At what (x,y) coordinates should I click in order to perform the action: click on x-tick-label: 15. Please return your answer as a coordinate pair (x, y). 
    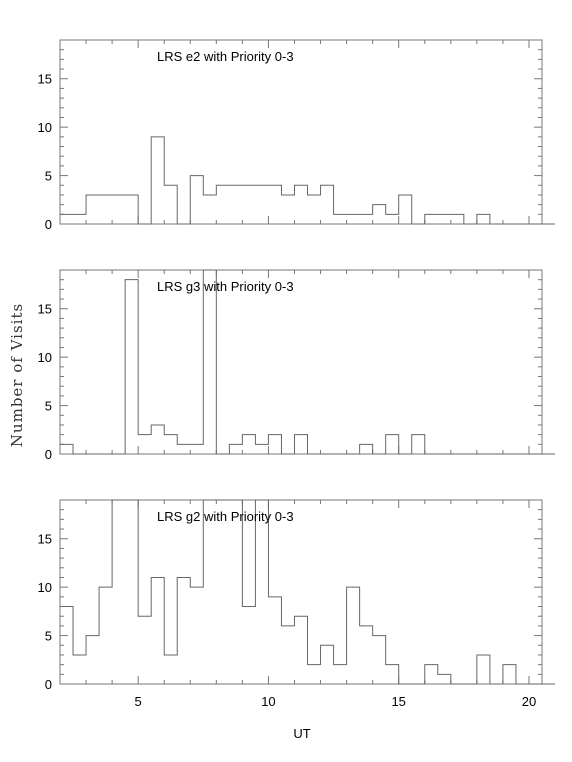
    Looking at the image, I should click on (398, 701).